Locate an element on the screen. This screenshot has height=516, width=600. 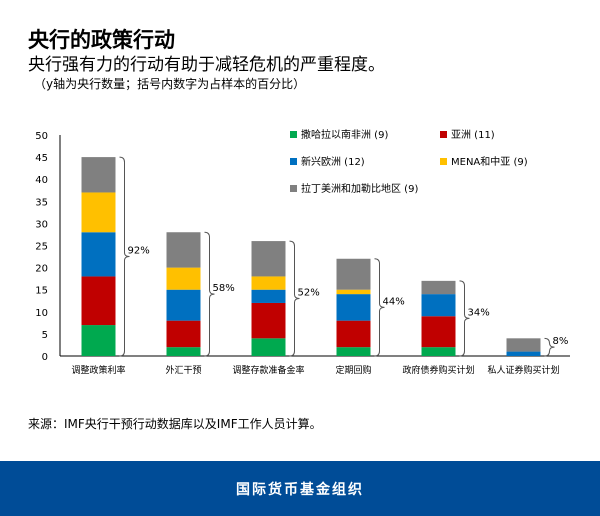
y-tick-label: 35 is located at coordinates (41, 202).